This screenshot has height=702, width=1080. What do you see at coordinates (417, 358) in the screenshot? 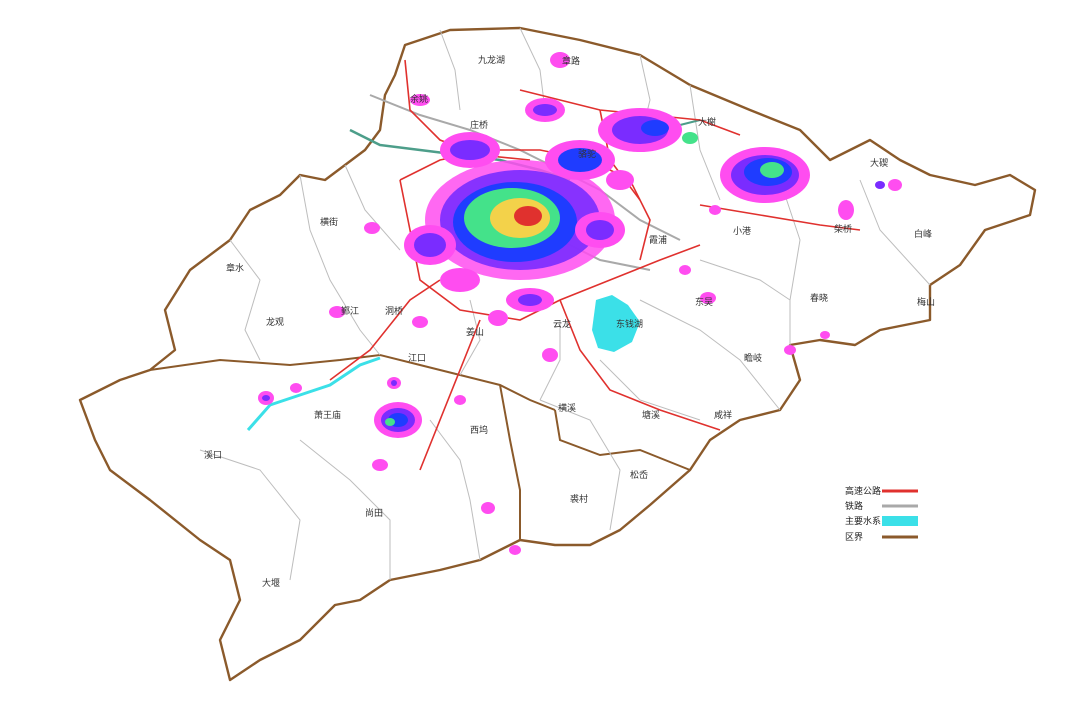
I see `place-label: 江口` at bounding box center [417, 358].